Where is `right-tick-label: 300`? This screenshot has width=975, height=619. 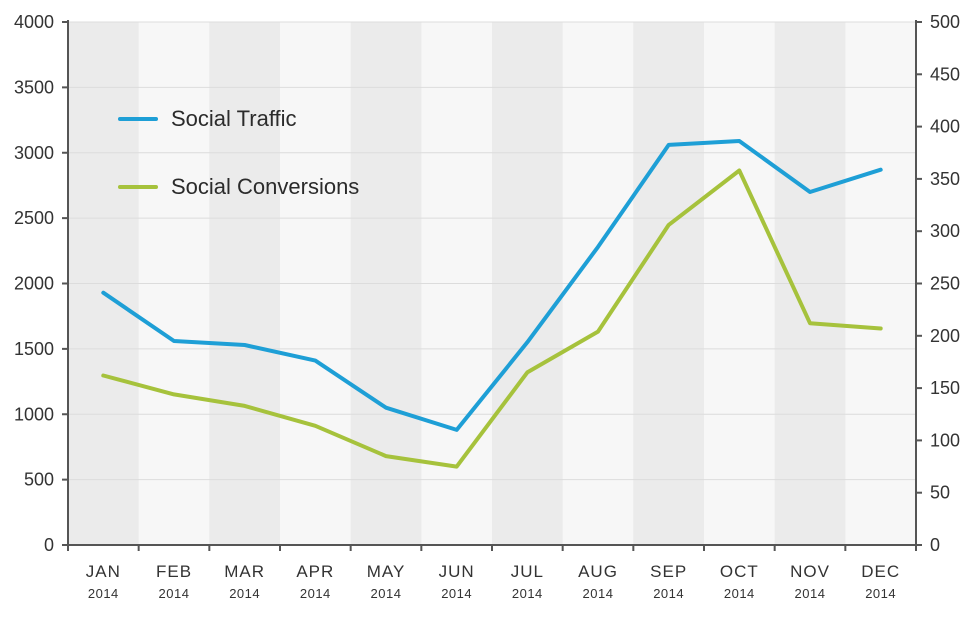 right-tick-label: 300 is located at coordinates (945, 231).